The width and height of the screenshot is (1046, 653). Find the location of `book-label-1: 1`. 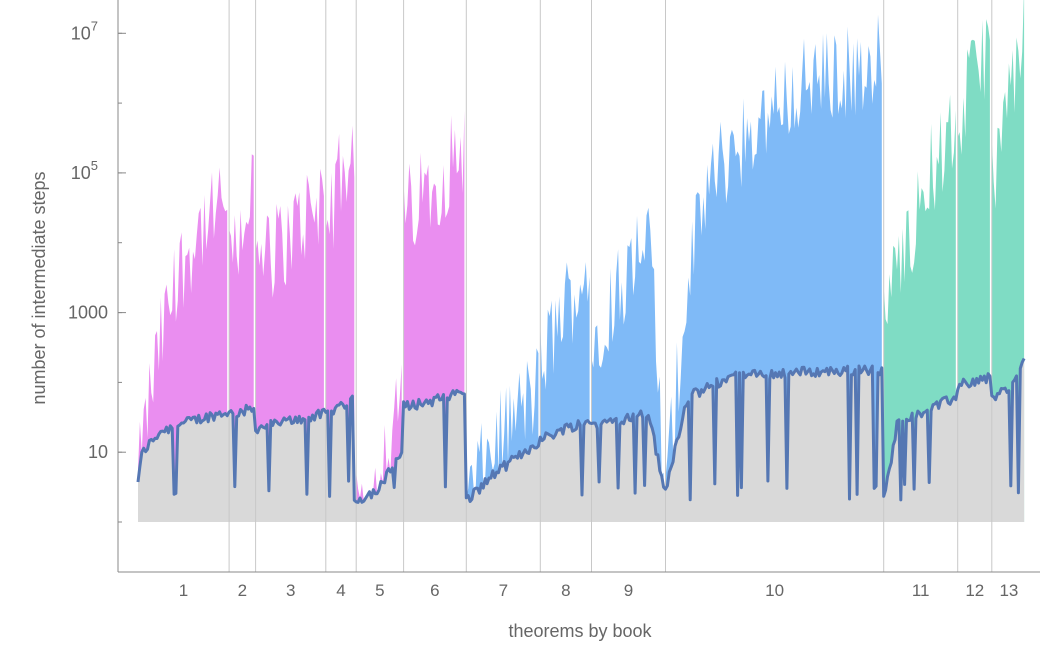

book-label-1: 1 is located at coordinates (183, 590).